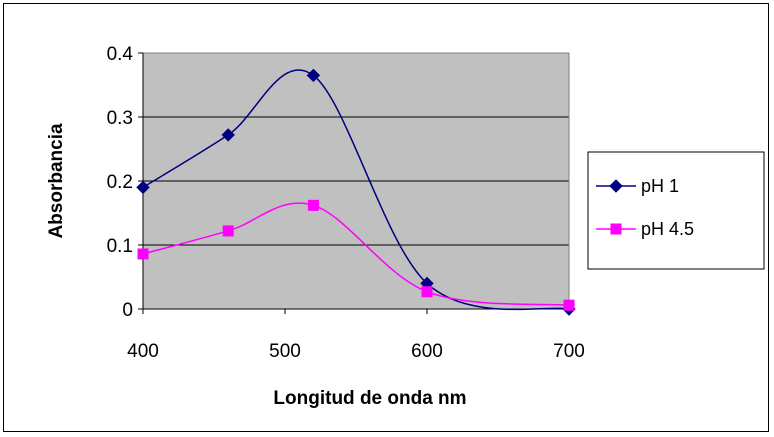 The image size is (774, 437). I want to click on series-ph-4-5-line, so click(356, 254).